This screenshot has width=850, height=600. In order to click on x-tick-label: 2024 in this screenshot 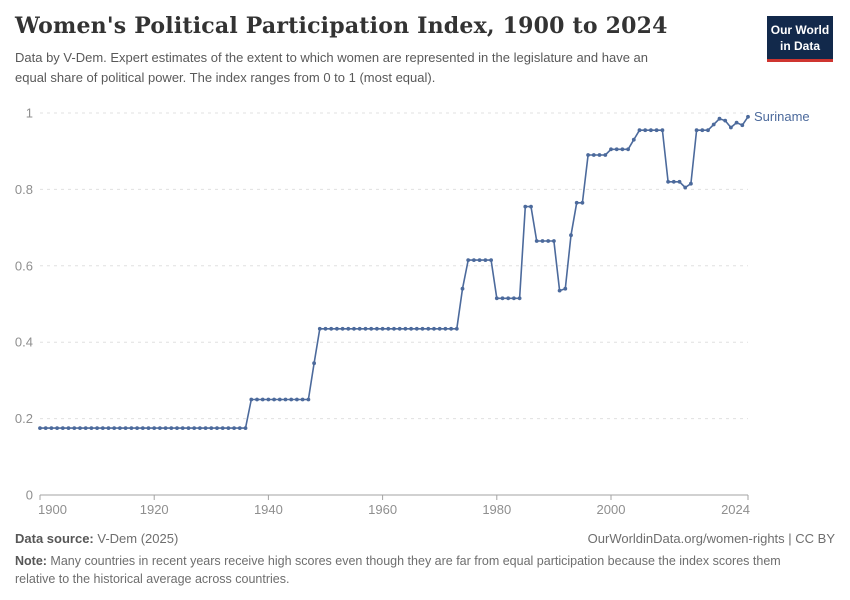, I will do `click(735, 509)`.